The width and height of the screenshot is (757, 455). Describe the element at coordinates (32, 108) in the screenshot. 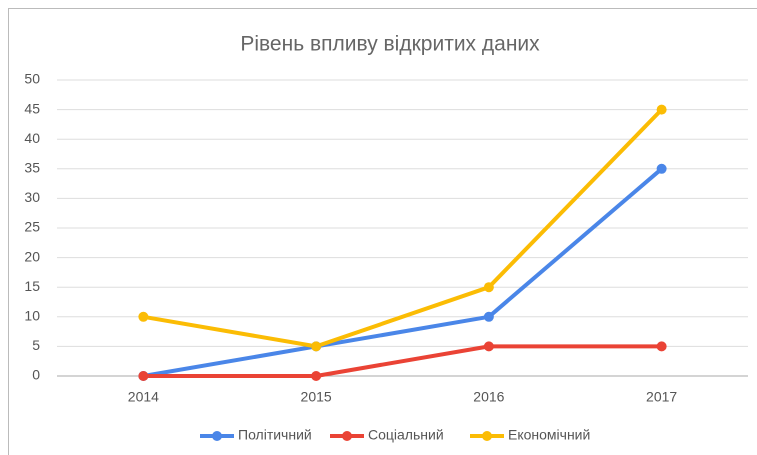

I see `y-tick-label: 45` at that location.